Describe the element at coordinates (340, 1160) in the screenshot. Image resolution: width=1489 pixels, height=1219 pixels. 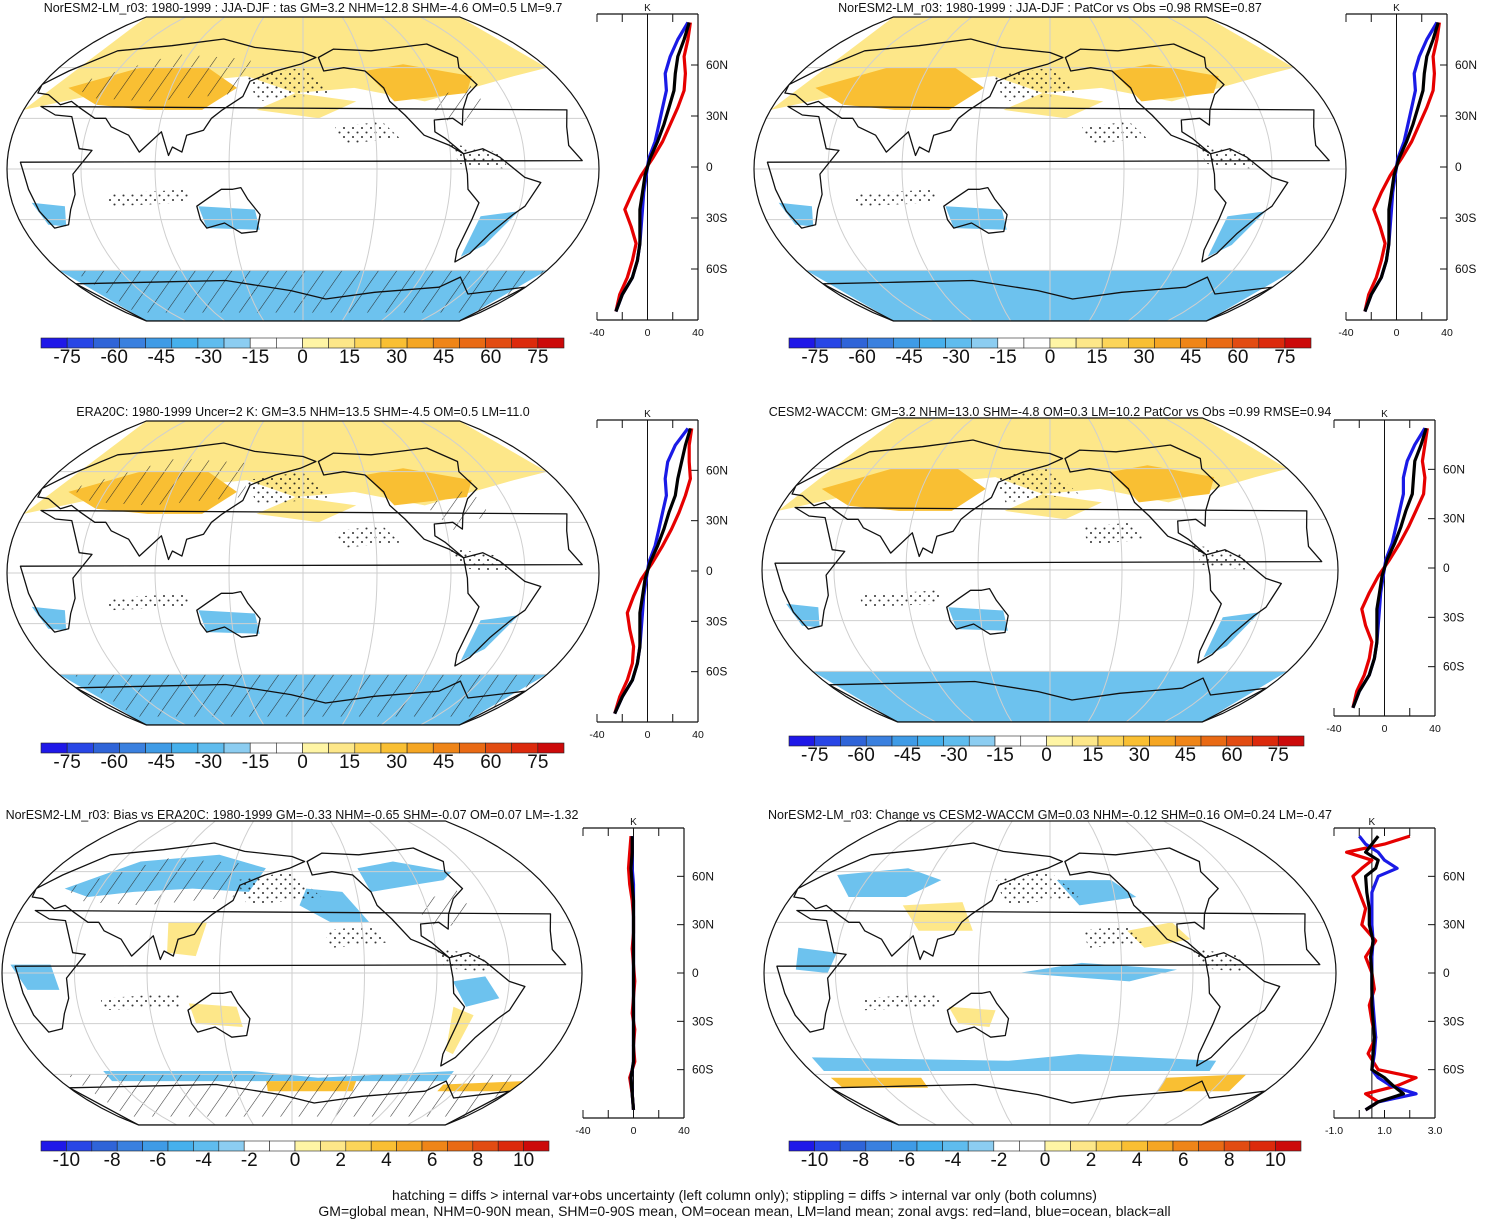
I see `colorbar-tick-label: 2` at that location.